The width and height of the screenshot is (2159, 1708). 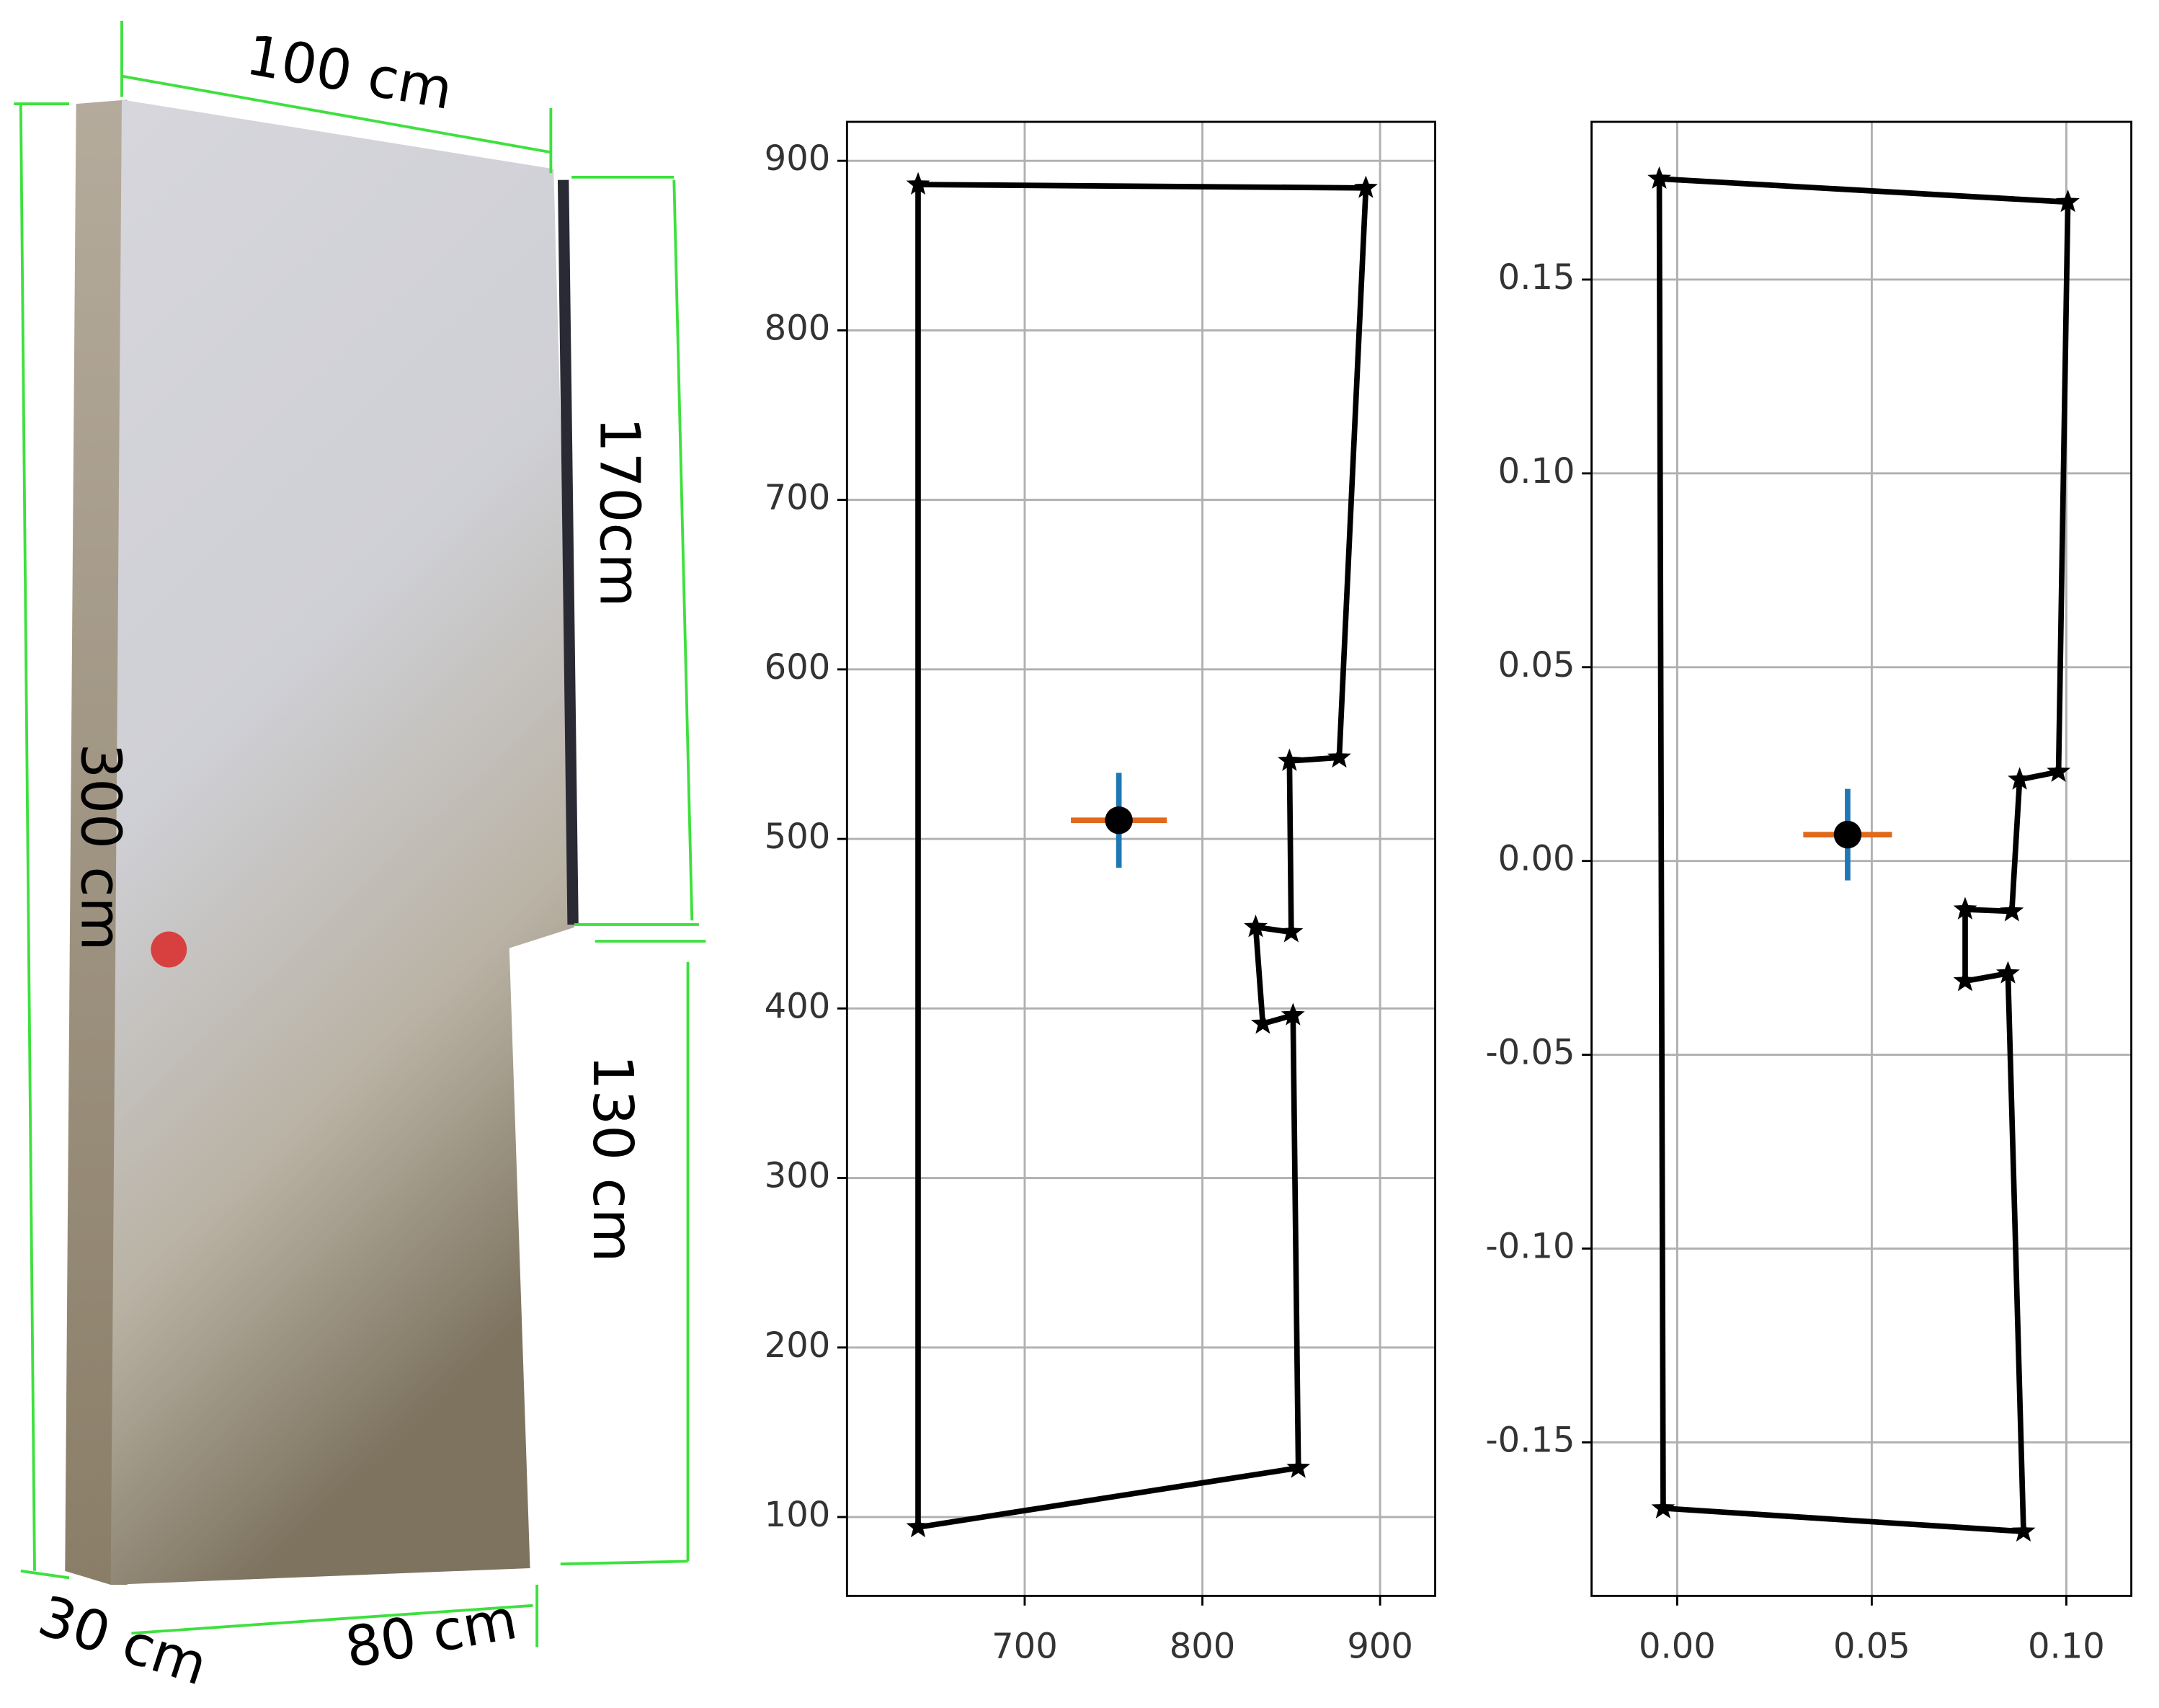 I want to click on y-tick-label: 0.15, so click(x=1536, y=278).